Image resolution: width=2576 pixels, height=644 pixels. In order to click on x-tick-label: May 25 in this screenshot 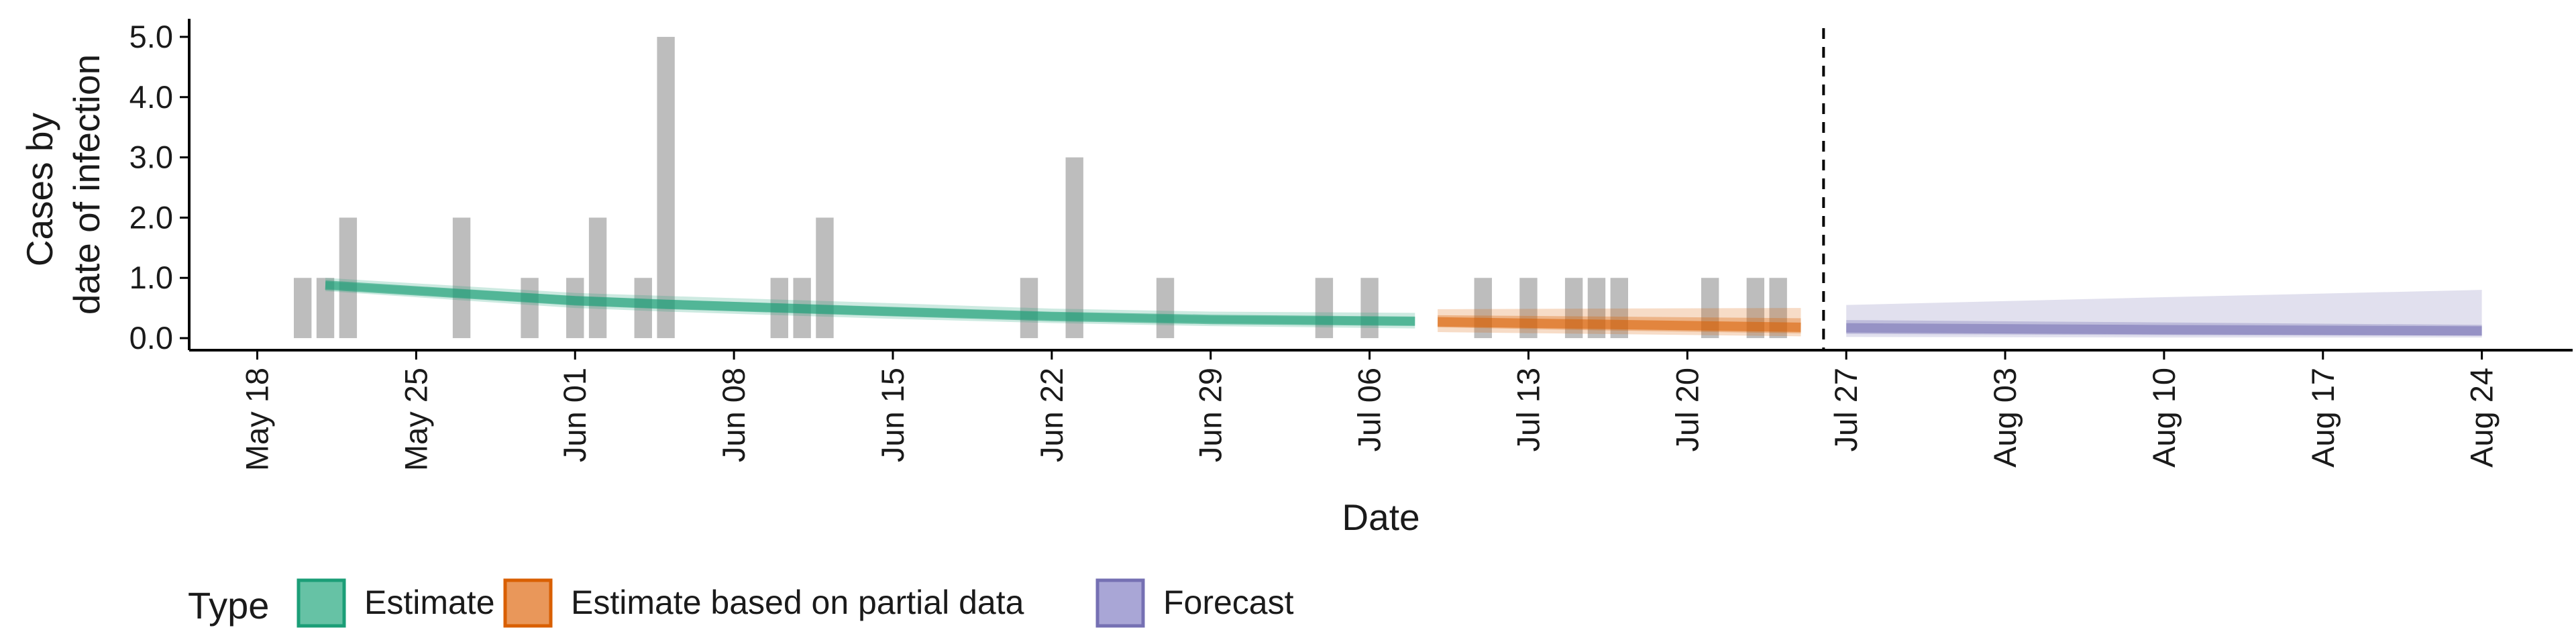, I will do `click(415, 419)`.